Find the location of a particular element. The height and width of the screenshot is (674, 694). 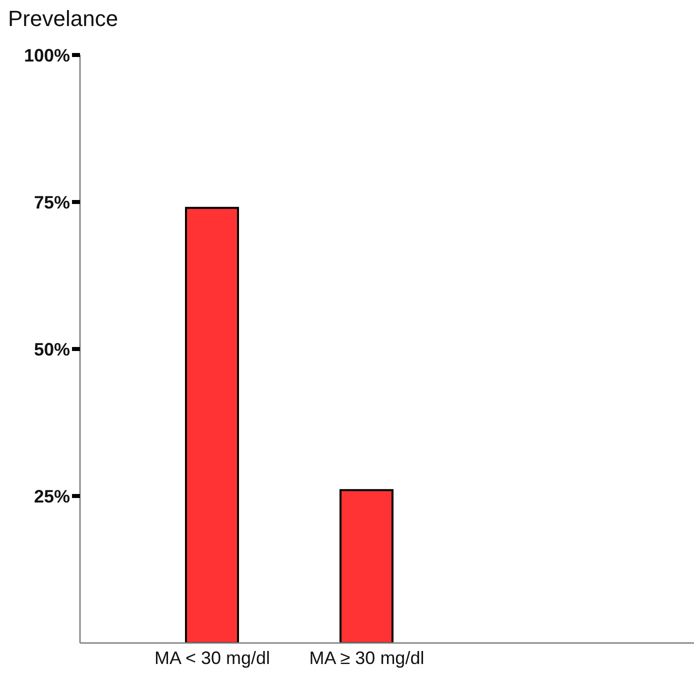

y-tick-label: 50% is located at coordinates (52, 349).